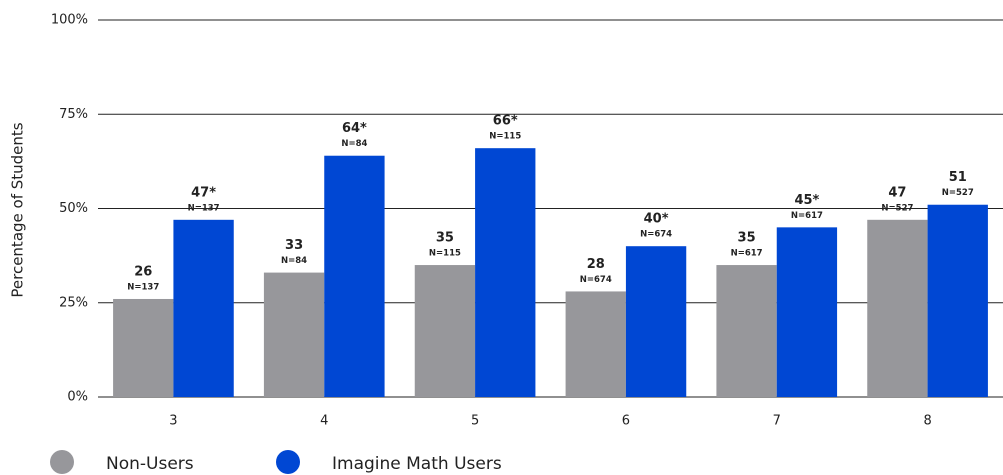 Image resolution: width=1003 pixels, height=475 pixels. I want to click on y-tick-label: 100%, so click(69, 20).